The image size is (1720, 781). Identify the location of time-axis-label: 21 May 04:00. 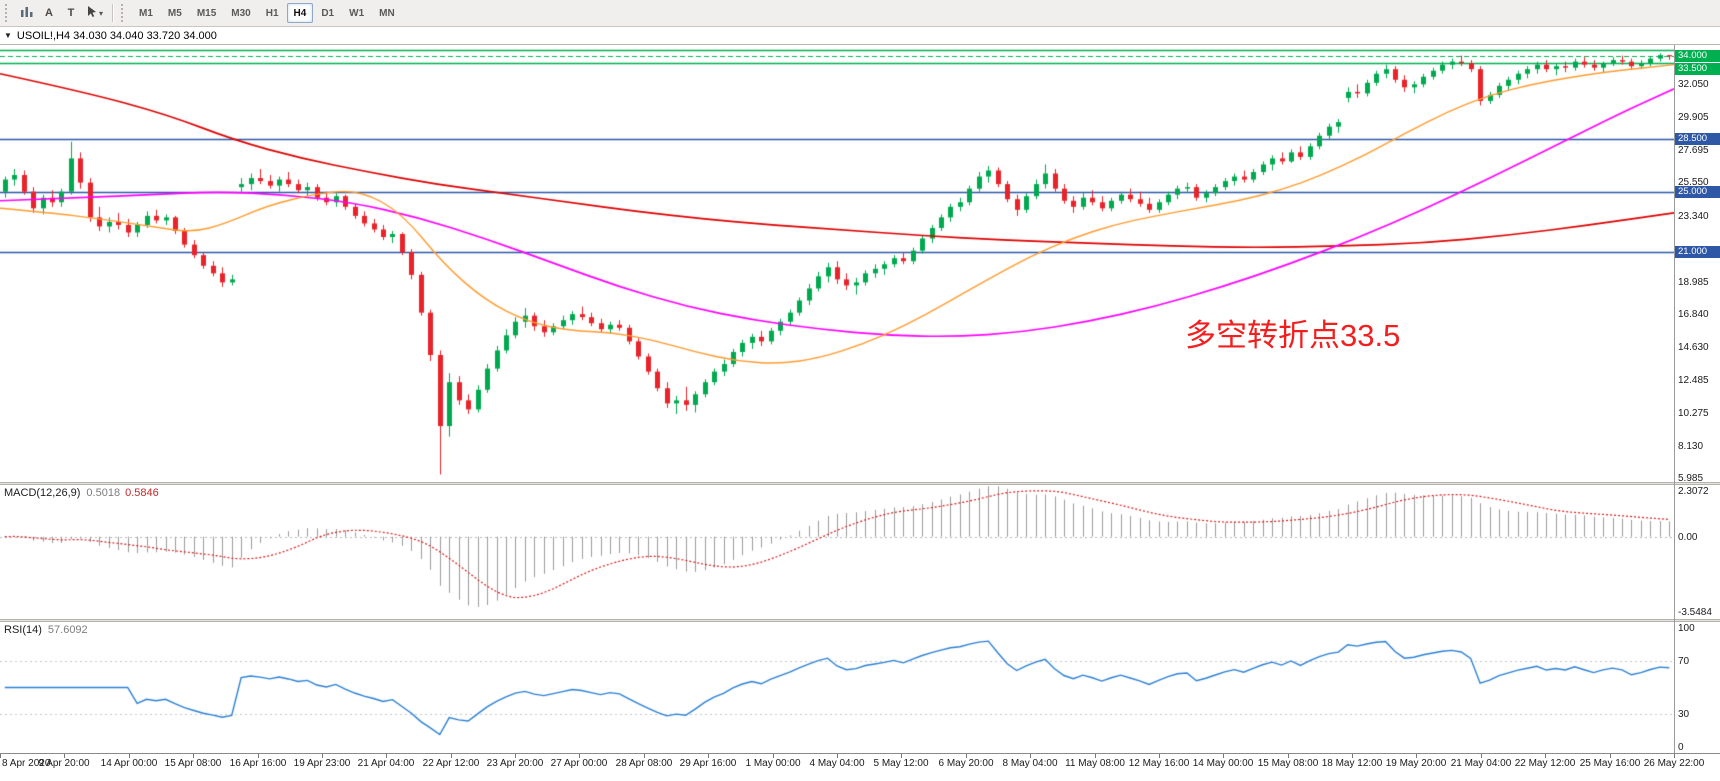
(1481, 763).